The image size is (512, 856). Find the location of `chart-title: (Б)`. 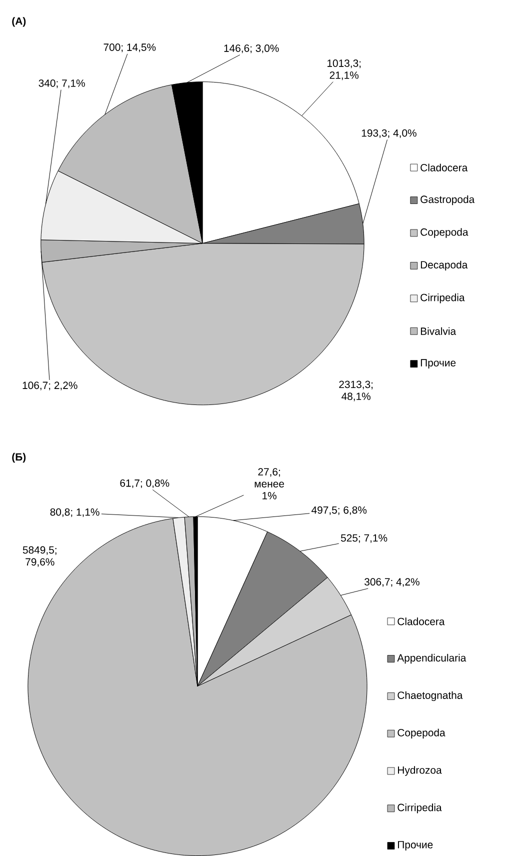

chart-title: (Б) is located at coordinates (19, 457).